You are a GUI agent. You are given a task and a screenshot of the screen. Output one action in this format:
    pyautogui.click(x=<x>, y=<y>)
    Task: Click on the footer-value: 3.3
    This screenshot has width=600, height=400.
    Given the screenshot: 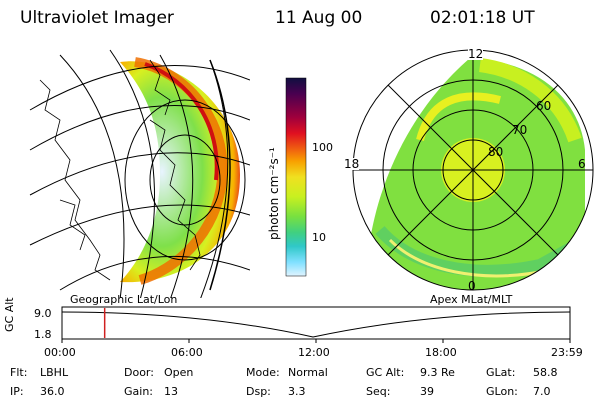 What is the action you would take?
    pyautogui.click(x=297, y=391)
    